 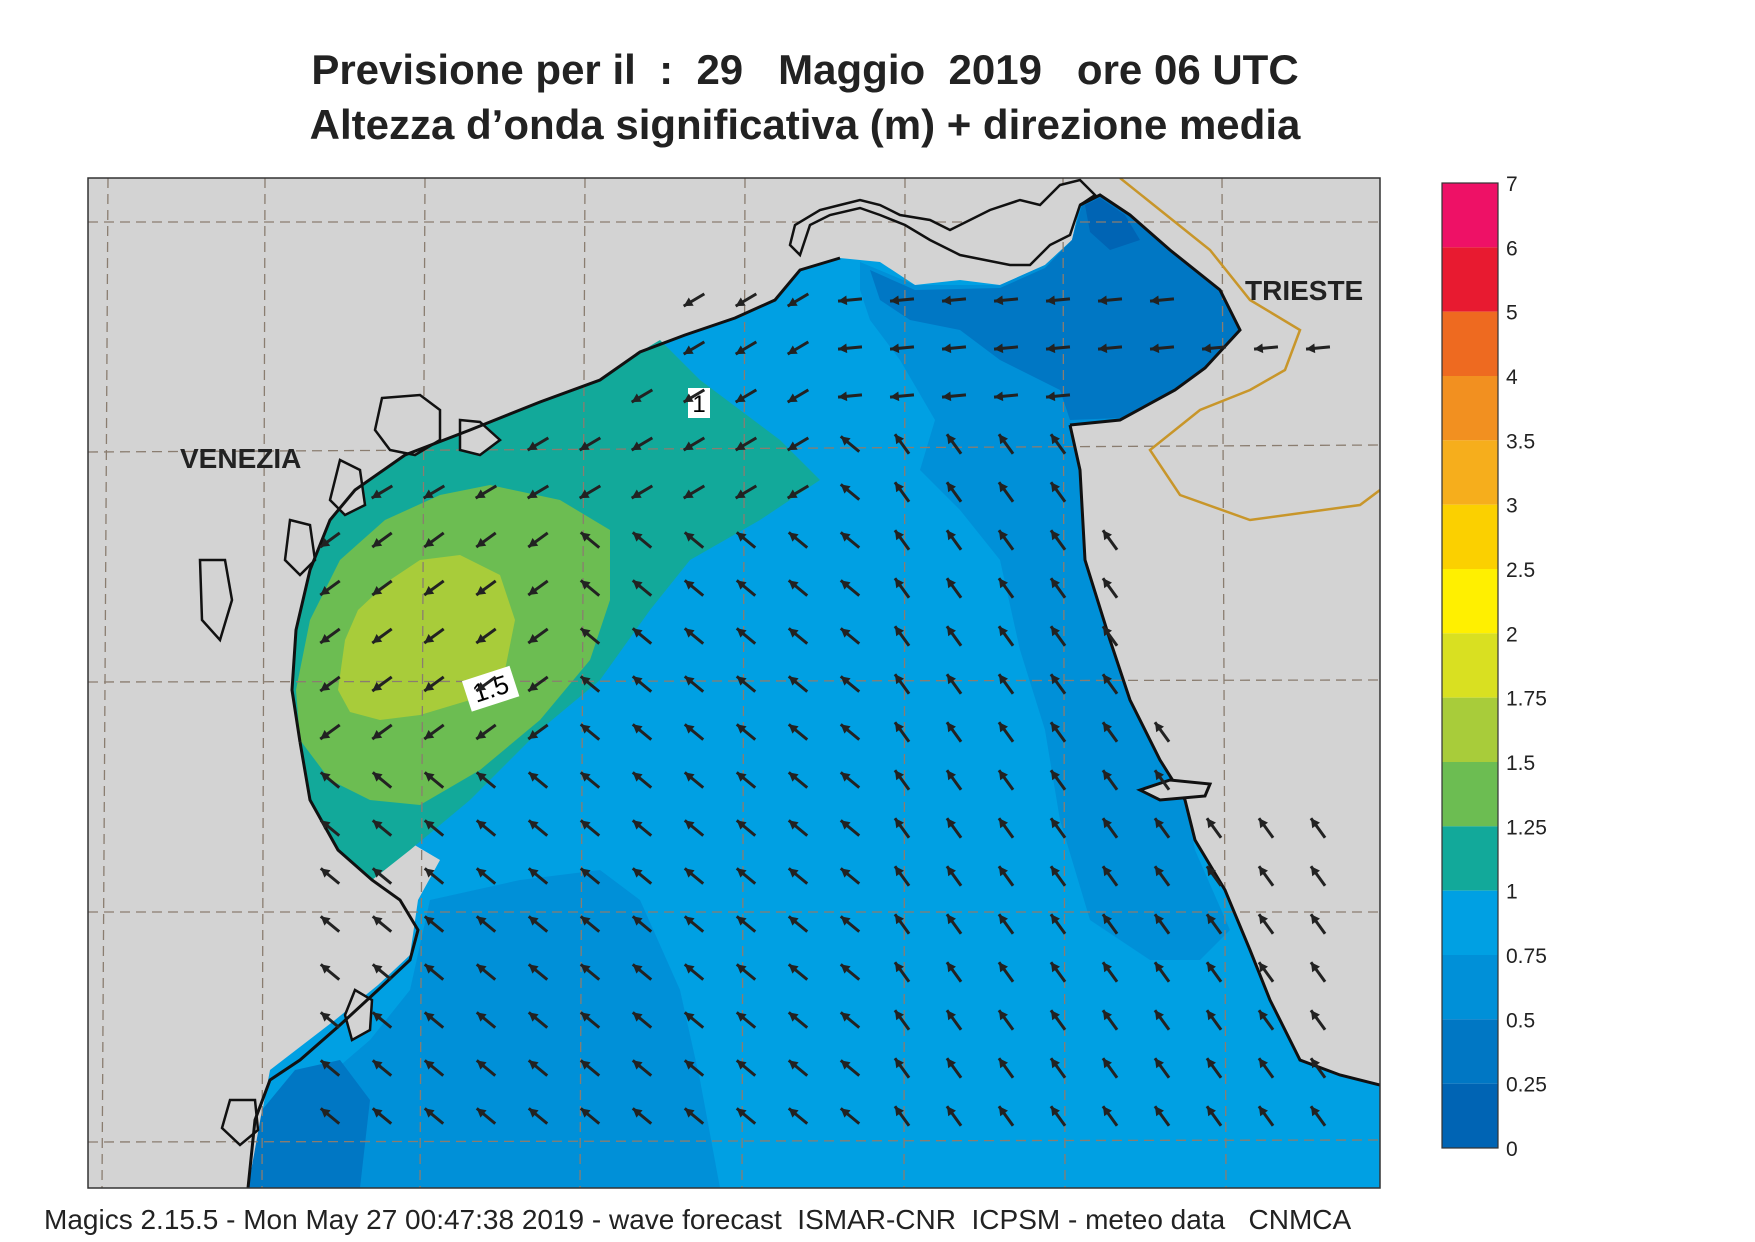 What do you see at coordinates (1512, 248) in the screenshot?
I see `legend-label: 6` at bounding box center [1512, 248].